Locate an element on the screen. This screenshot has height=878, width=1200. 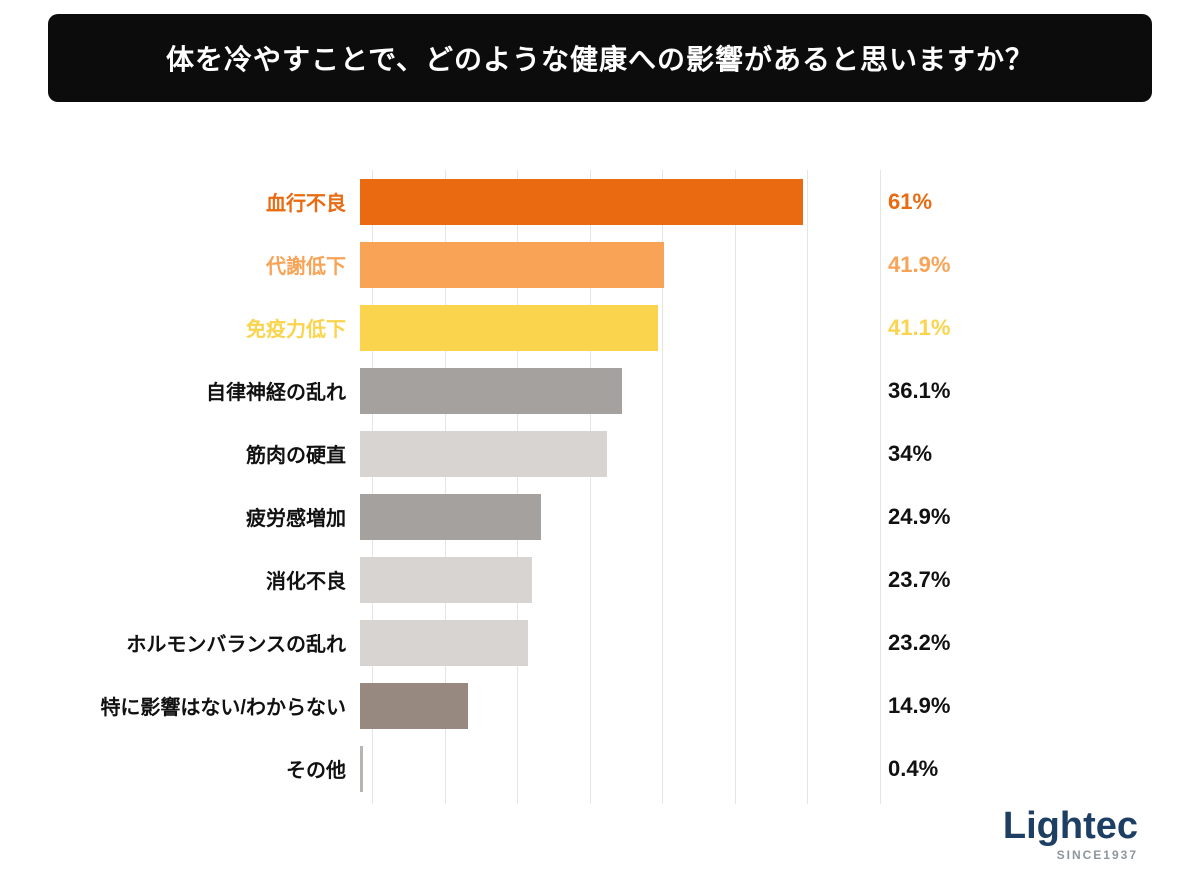
chart-row: 消化不良 23.7% is located at coordinates (600, 579).